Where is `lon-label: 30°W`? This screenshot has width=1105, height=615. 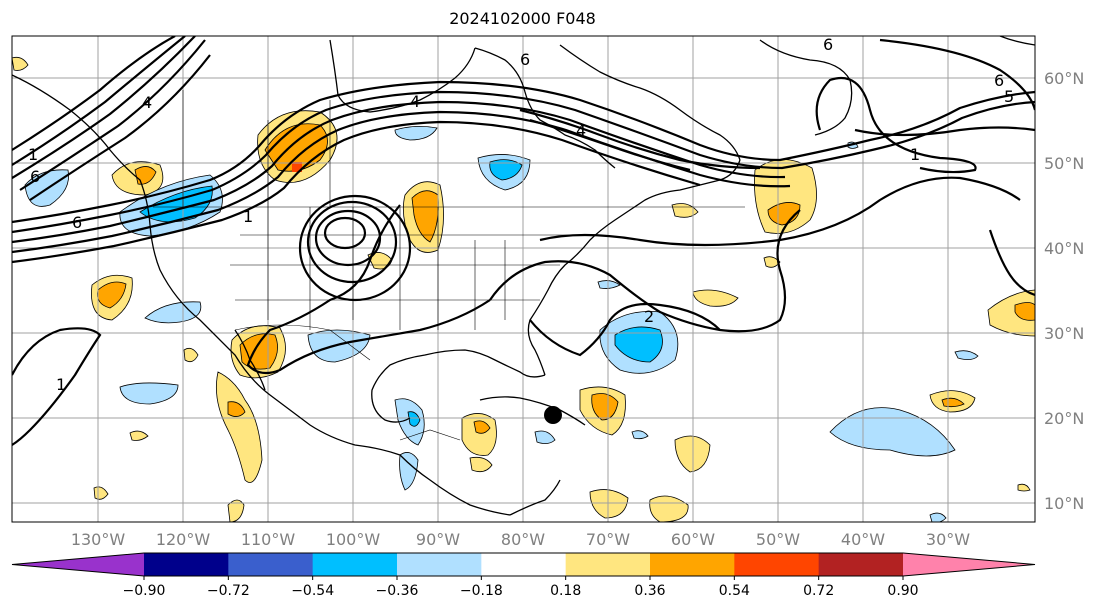
lon-label: 30°W is located at coordinates (948, 539).